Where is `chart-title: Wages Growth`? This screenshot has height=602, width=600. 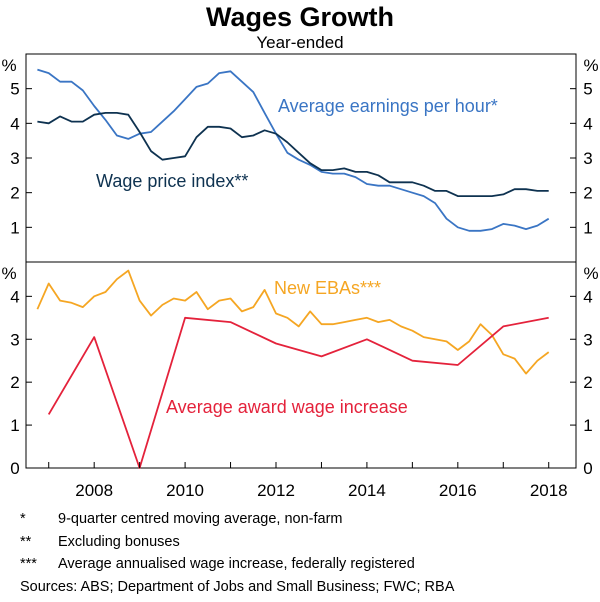 chart-title: Wages Growth is located at coordinates (300, 17).